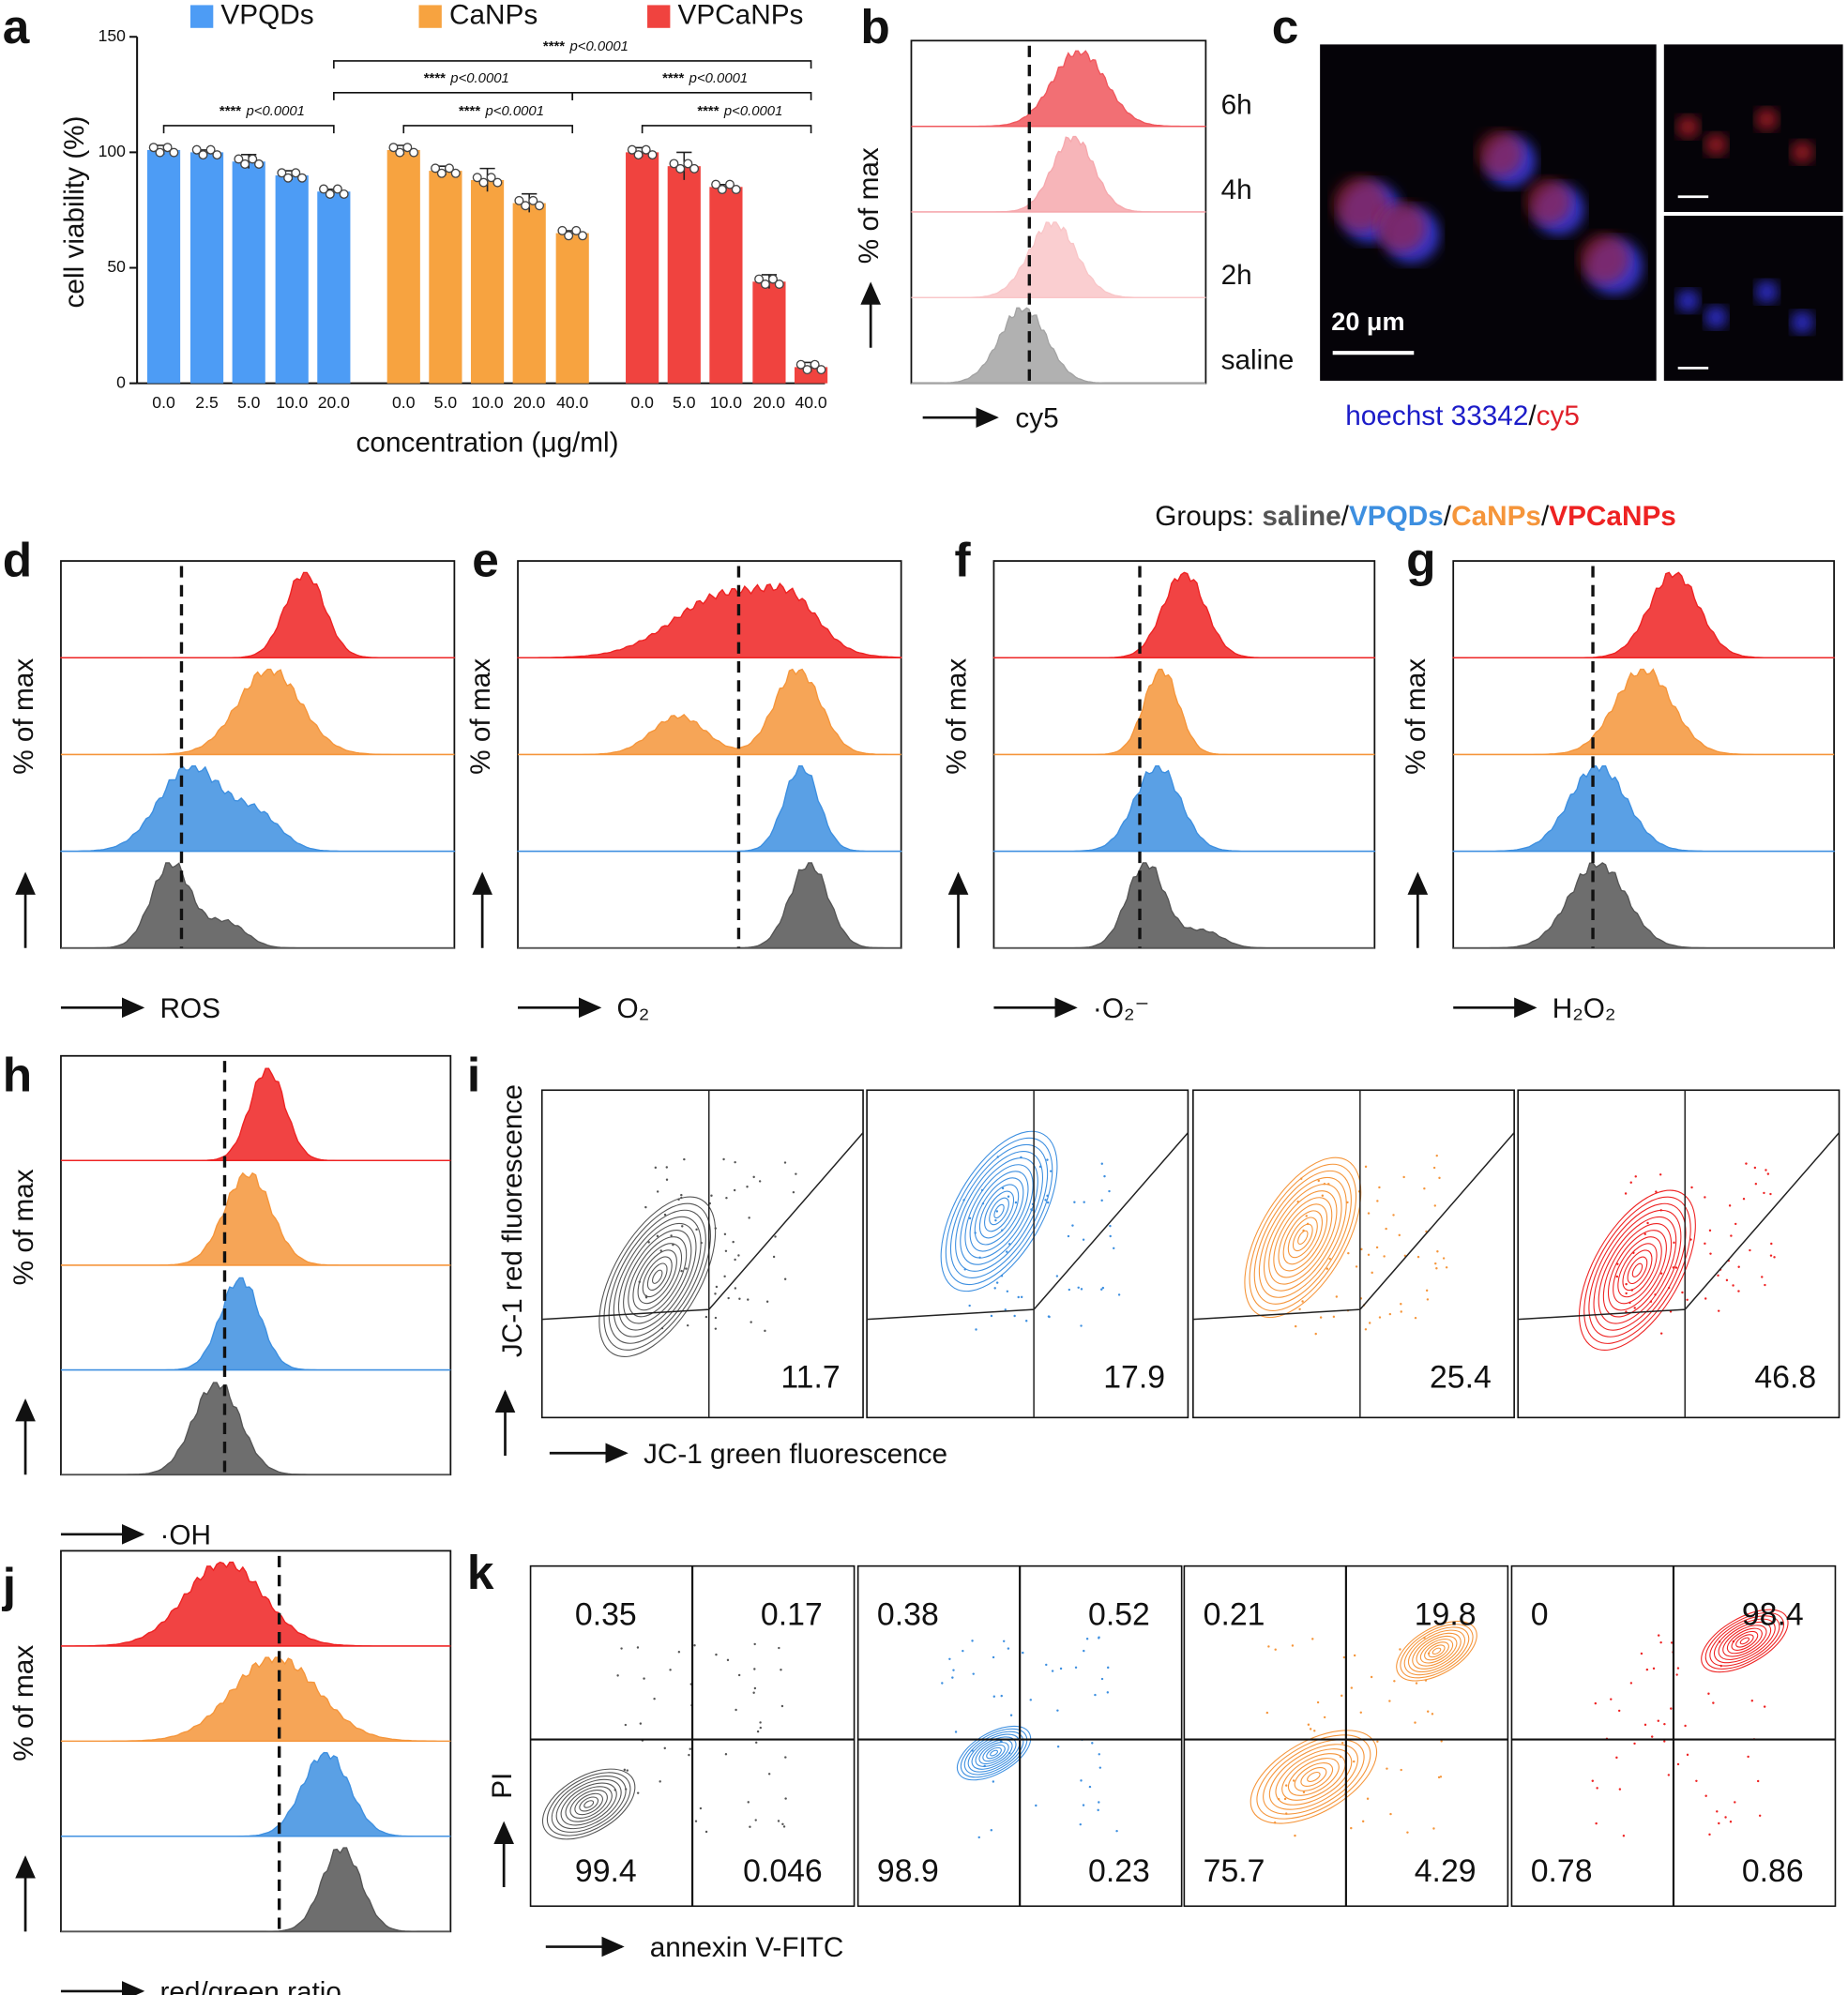 This screenshot has height=1995, width=1848. I want to click on quadrant-value: 4.29, so click(1446, 1871).